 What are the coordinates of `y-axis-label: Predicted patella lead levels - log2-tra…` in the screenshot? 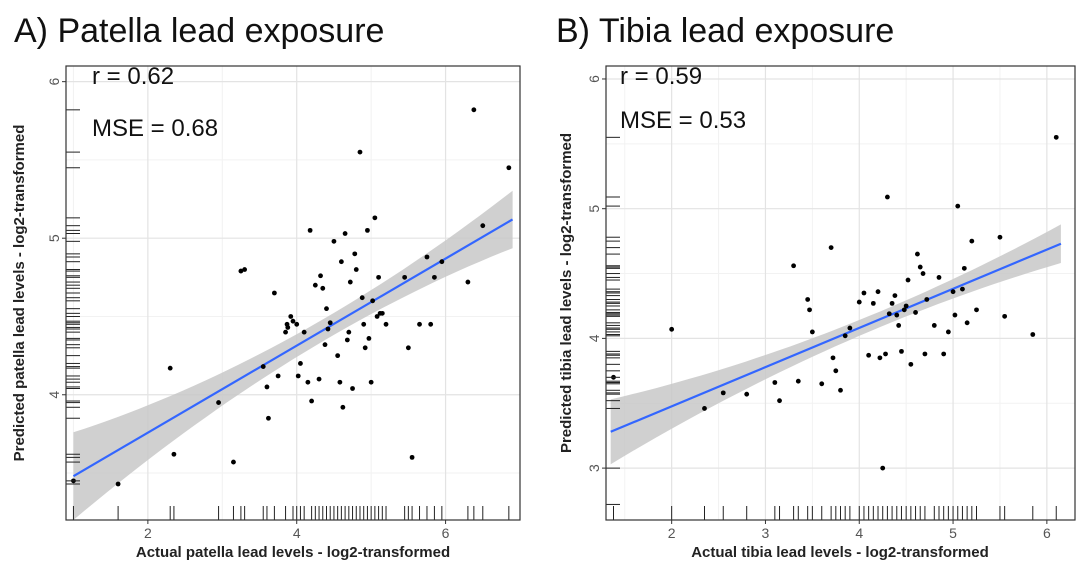 It's located at (19, 293).